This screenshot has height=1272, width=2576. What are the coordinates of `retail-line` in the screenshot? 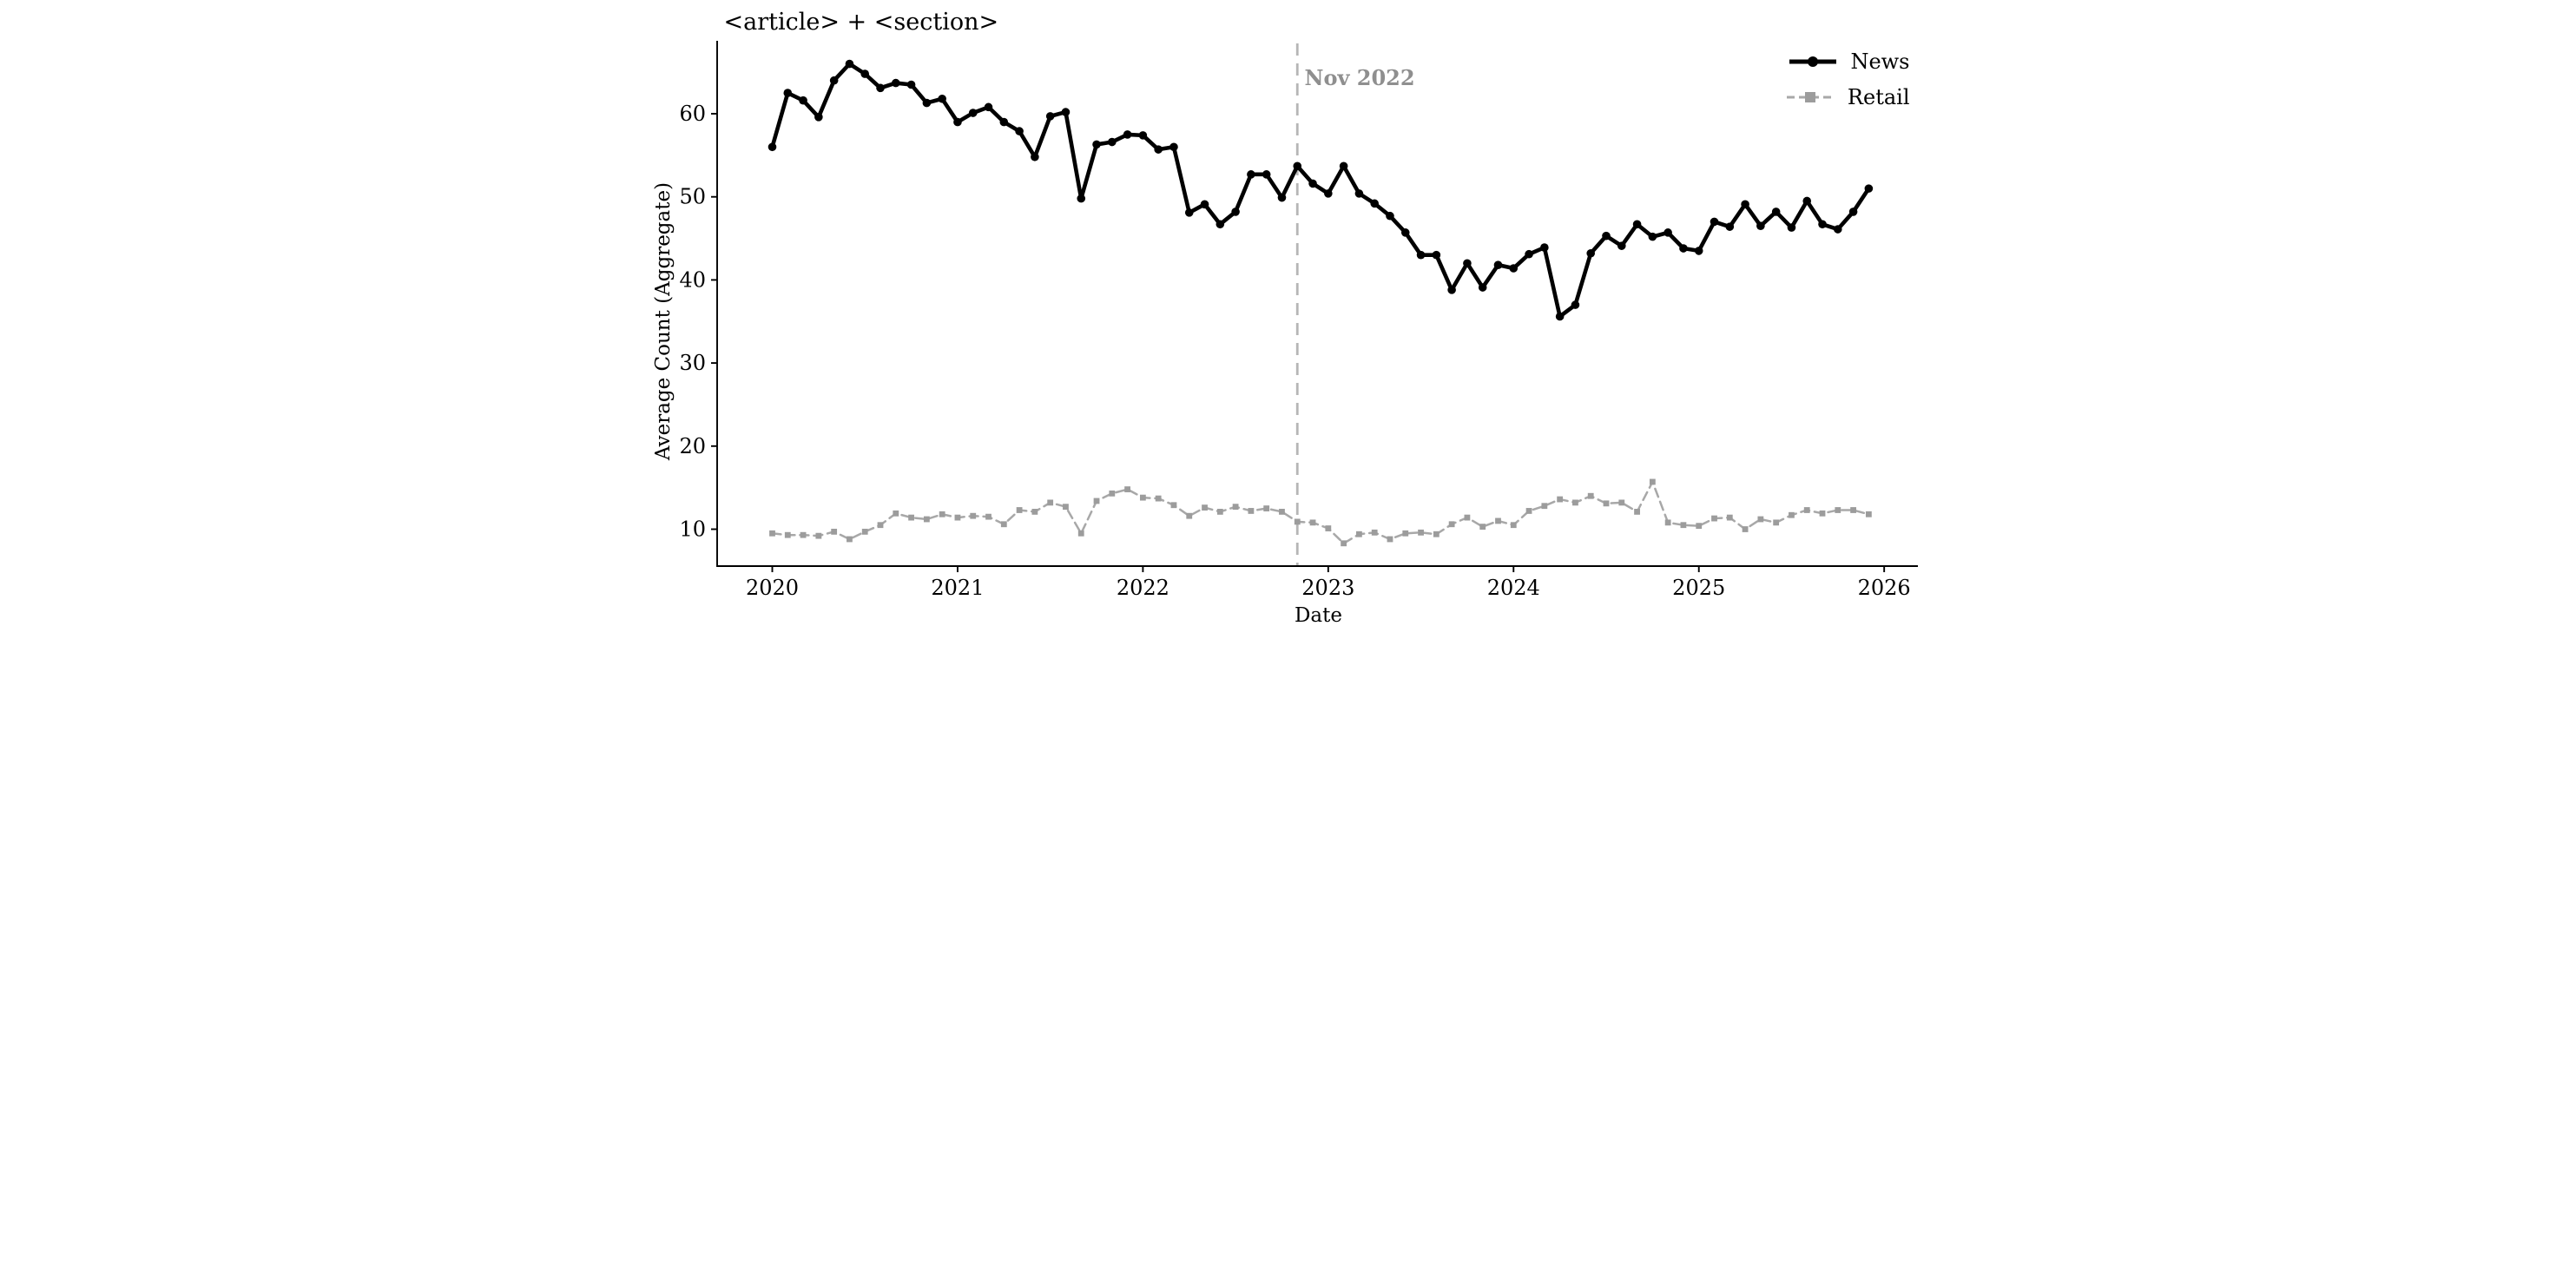 It's located at (1320, 512).